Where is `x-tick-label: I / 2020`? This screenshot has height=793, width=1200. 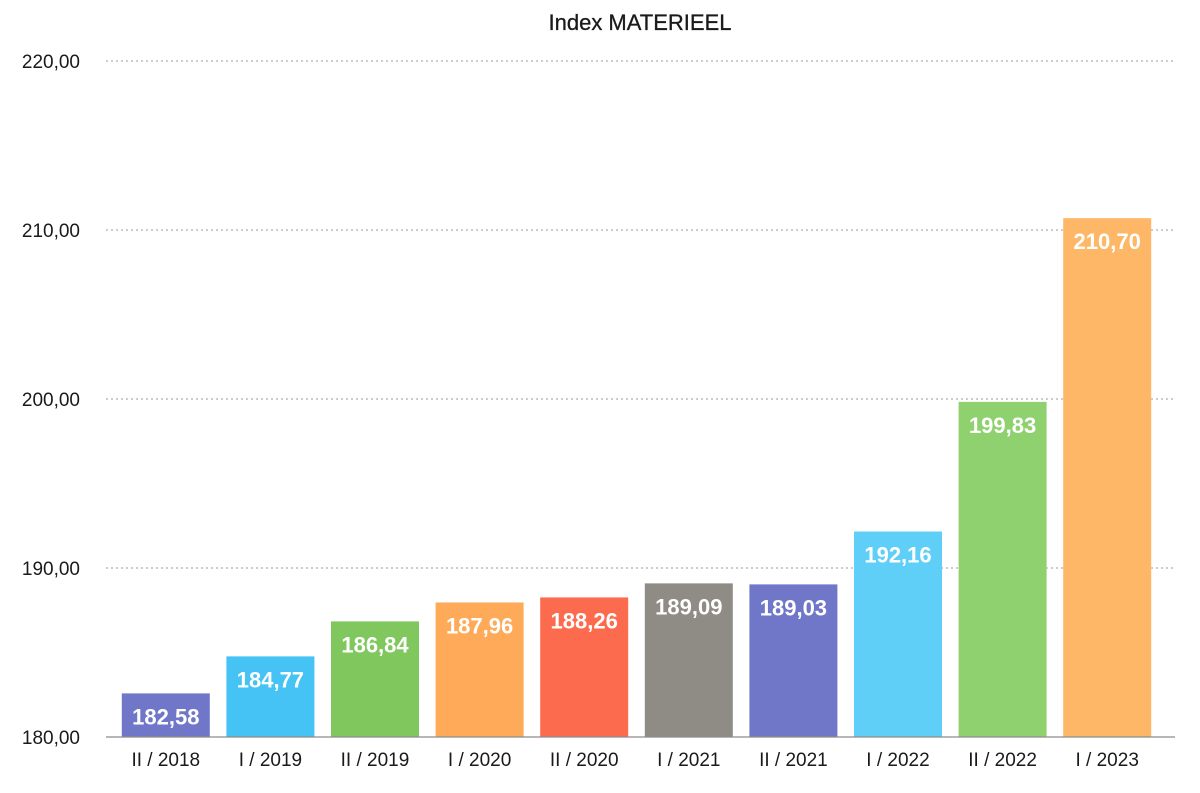 x-tick-label: I / 2020 is located at coordinates (479, 760).